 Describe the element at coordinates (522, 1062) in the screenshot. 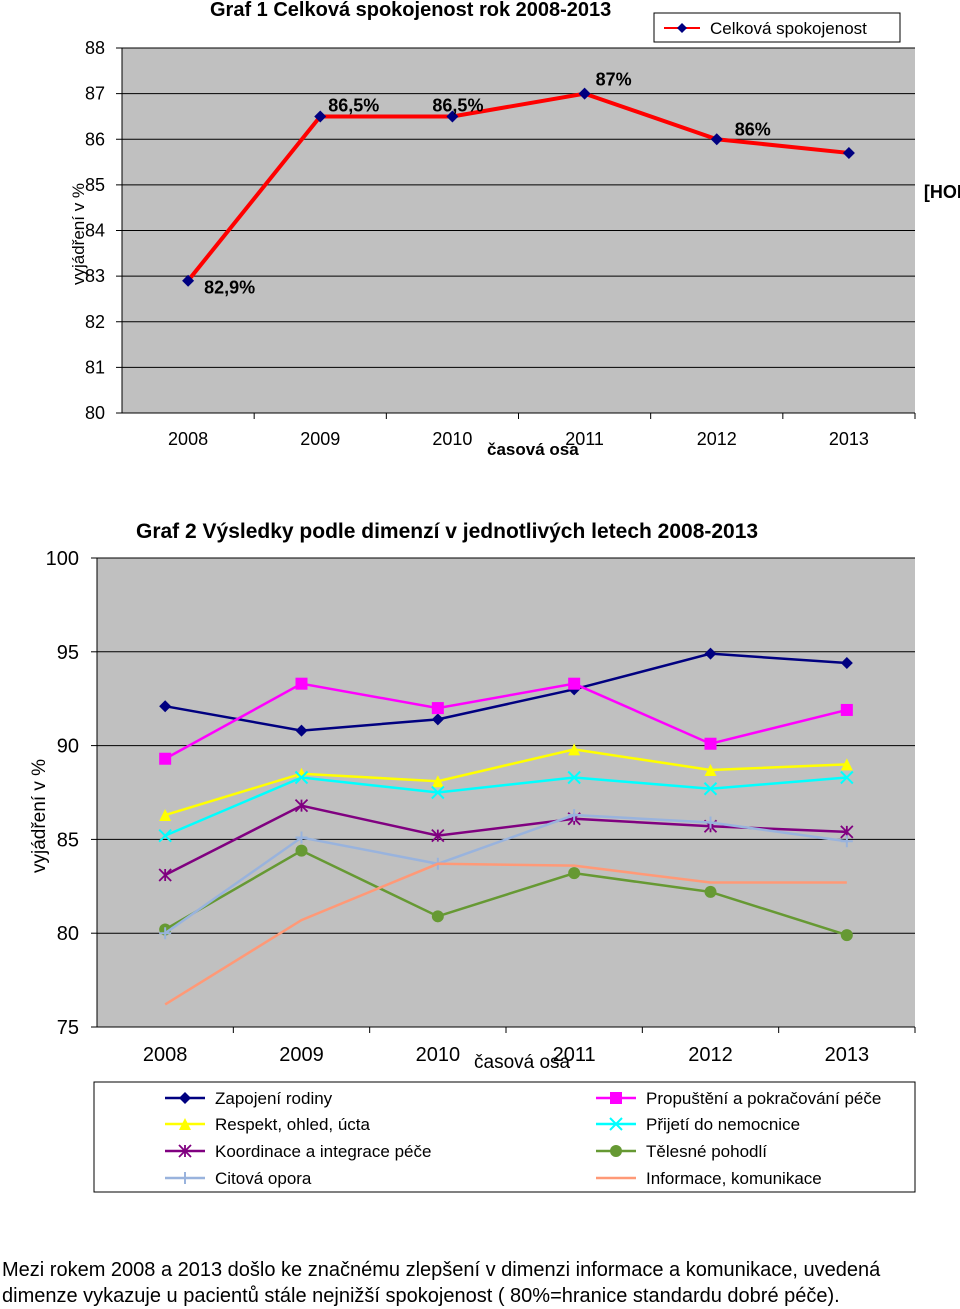

I see `chart-2-x-axis-title: časová osa` at that location.